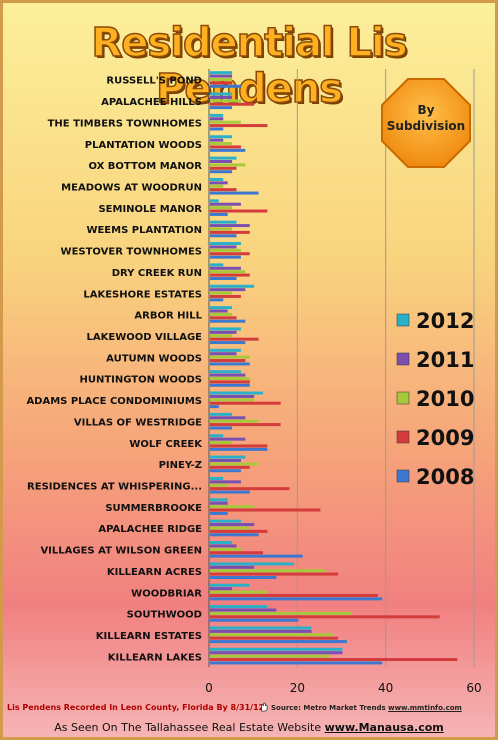 This screenshot has height=740, width=498. Describe the element at coordinates (209, 688) in the screenshot. I see `x-tick-label: 0` at that location.